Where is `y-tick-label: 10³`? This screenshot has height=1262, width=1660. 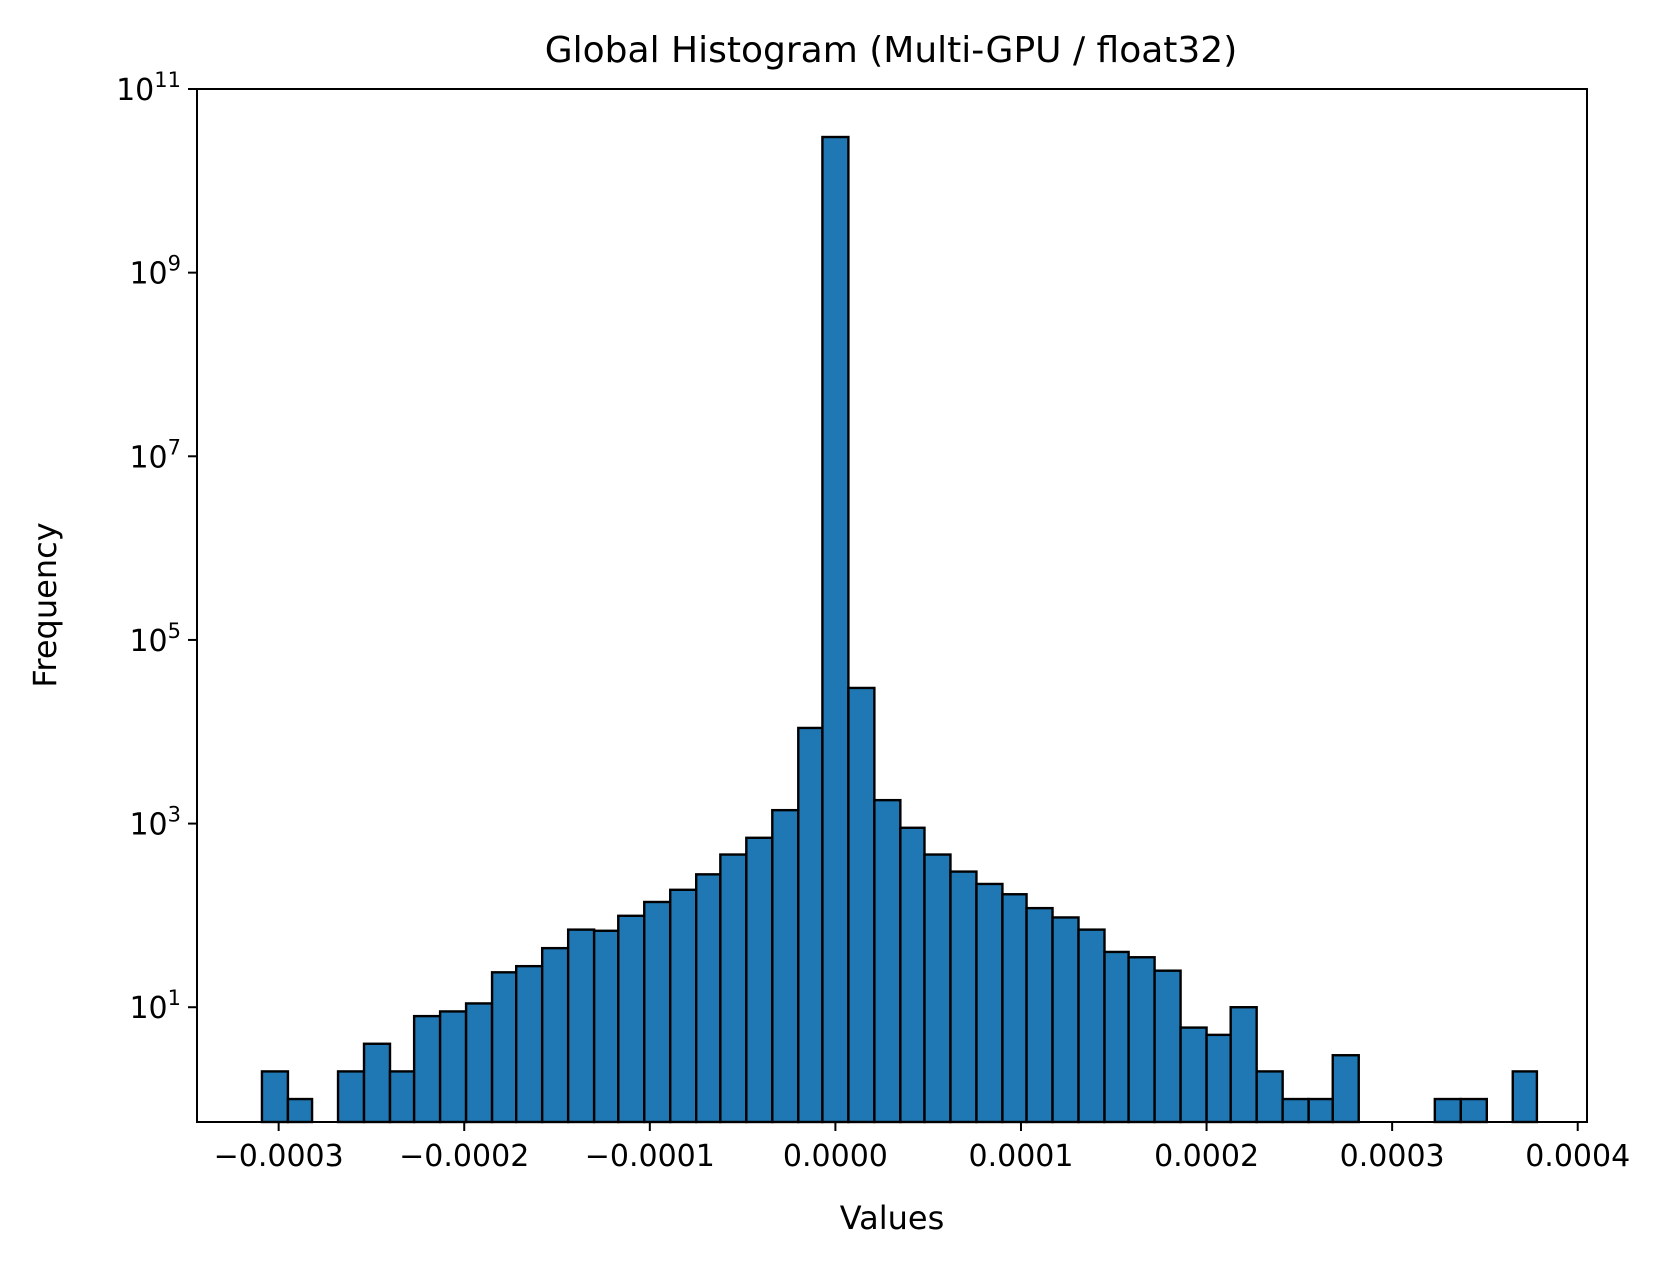
y-tick-label: 10³ is located at coordinates (155, 823).